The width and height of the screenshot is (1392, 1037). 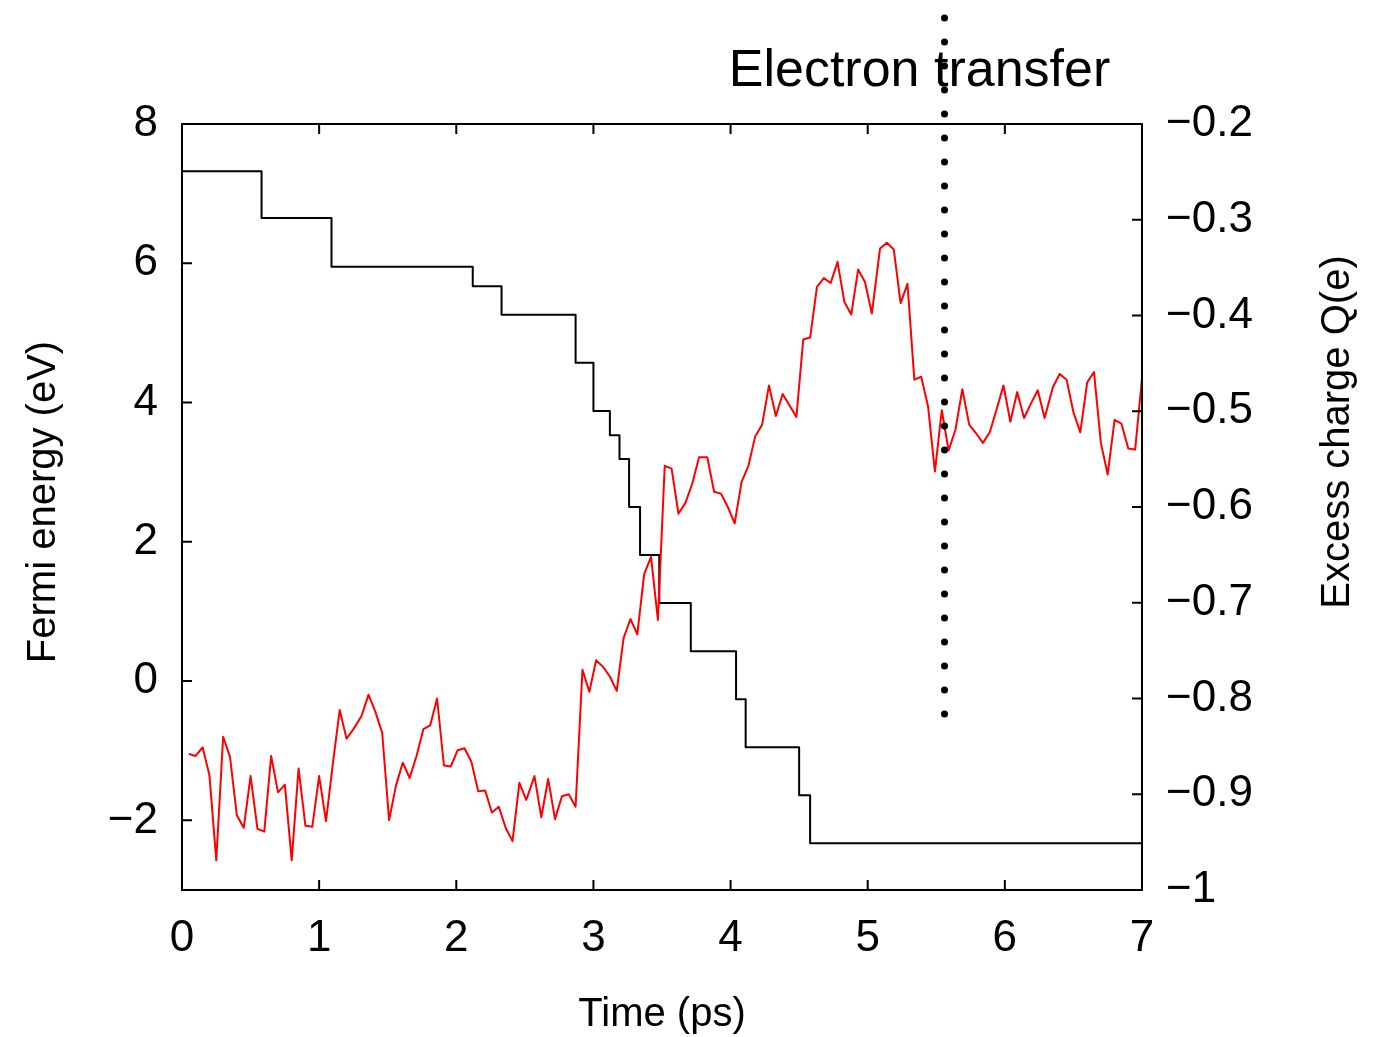 I want to click on y2-axis-title: Excess charge Q(e), so click(x=1335, y=432).